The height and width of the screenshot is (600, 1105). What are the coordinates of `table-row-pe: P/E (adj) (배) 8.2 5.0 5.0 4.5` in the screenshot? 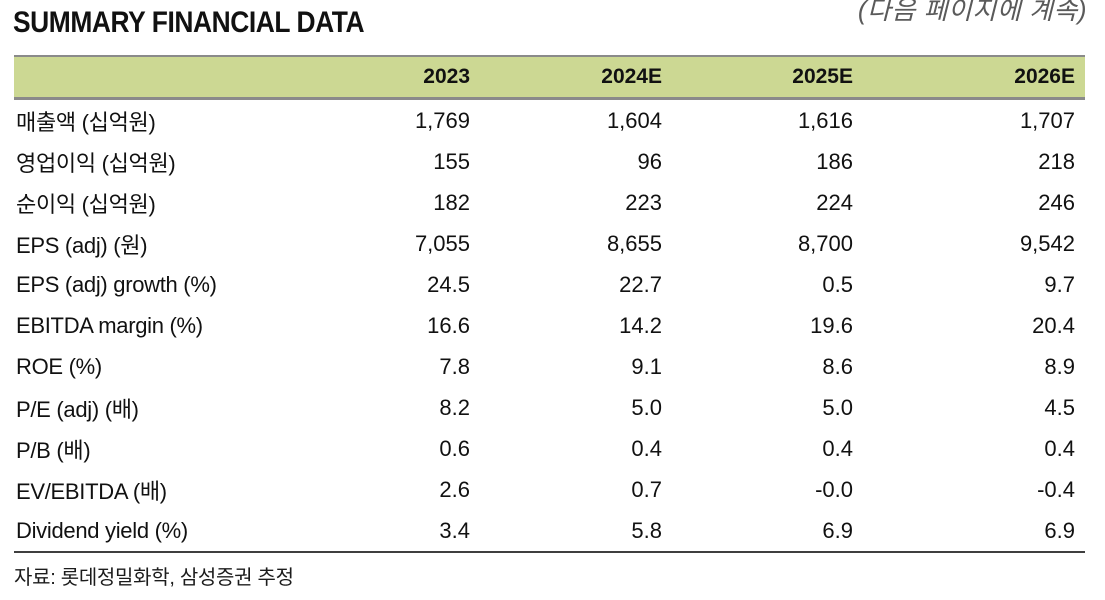 It's located at (549, 407).